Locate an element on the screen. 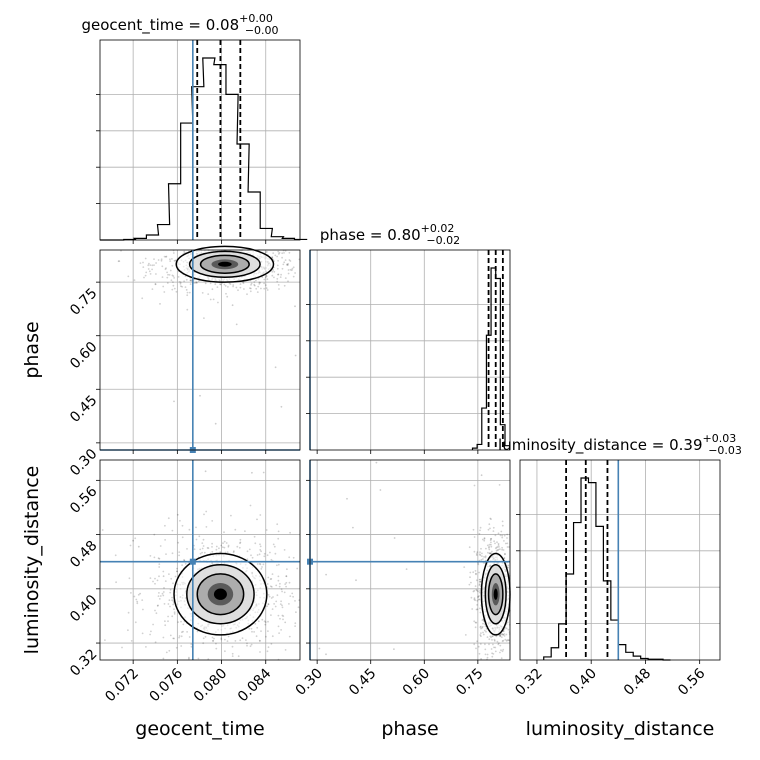  y-axis-label-luminosity-distance: luminosity_distance is located at coordinates (32, 560).